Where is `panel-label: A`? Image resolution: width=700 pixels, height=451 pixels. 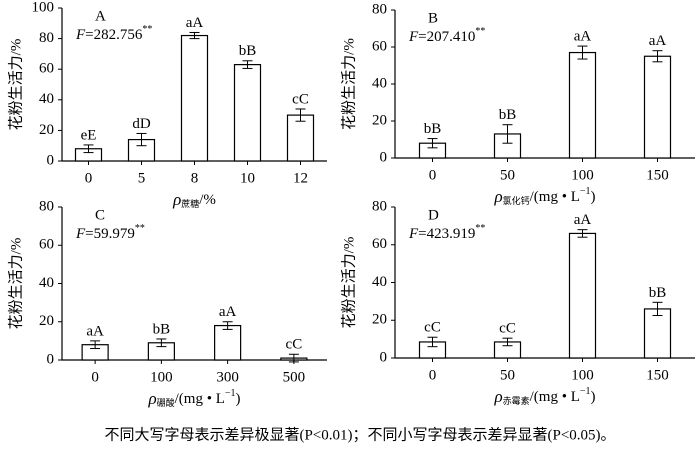
panel-label: A is located at coordinates (100, 16).